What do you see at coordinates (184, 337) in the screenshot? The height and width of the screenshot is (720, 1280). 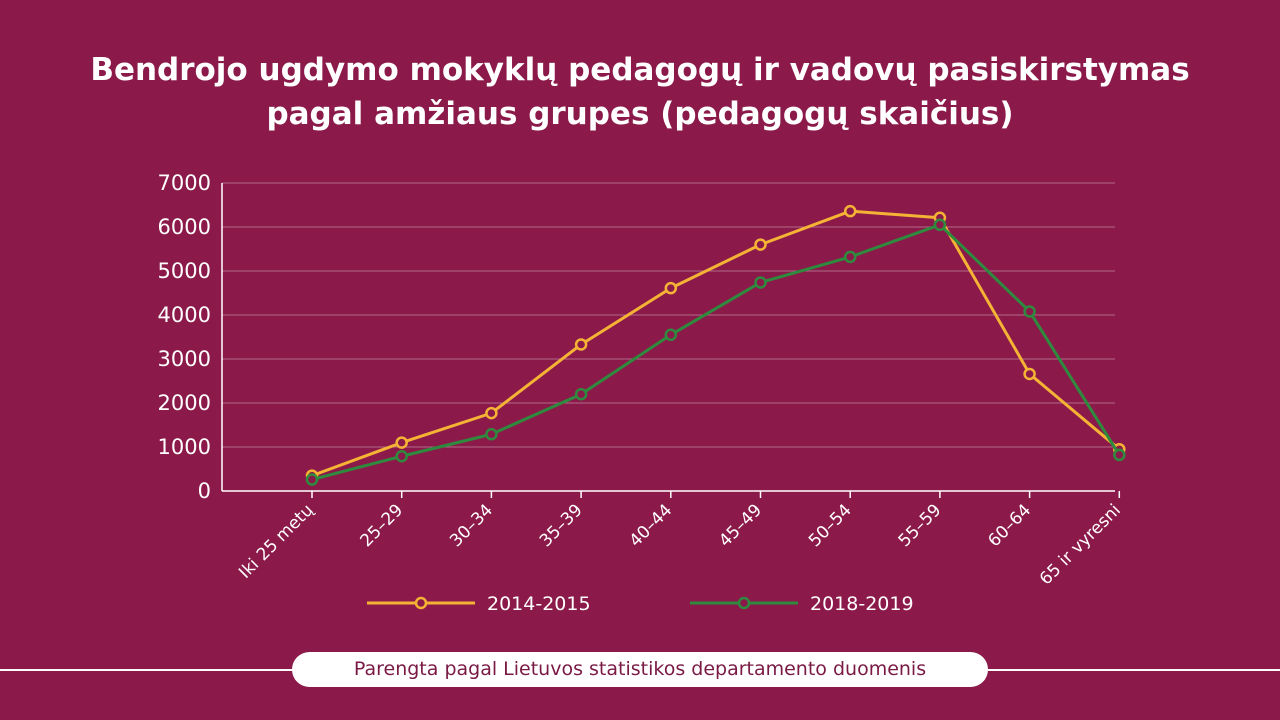 I see `y-tick-labels: 0 1000 2000 3000 4000 5000 6000 7000` at bounding box center [184, 337].